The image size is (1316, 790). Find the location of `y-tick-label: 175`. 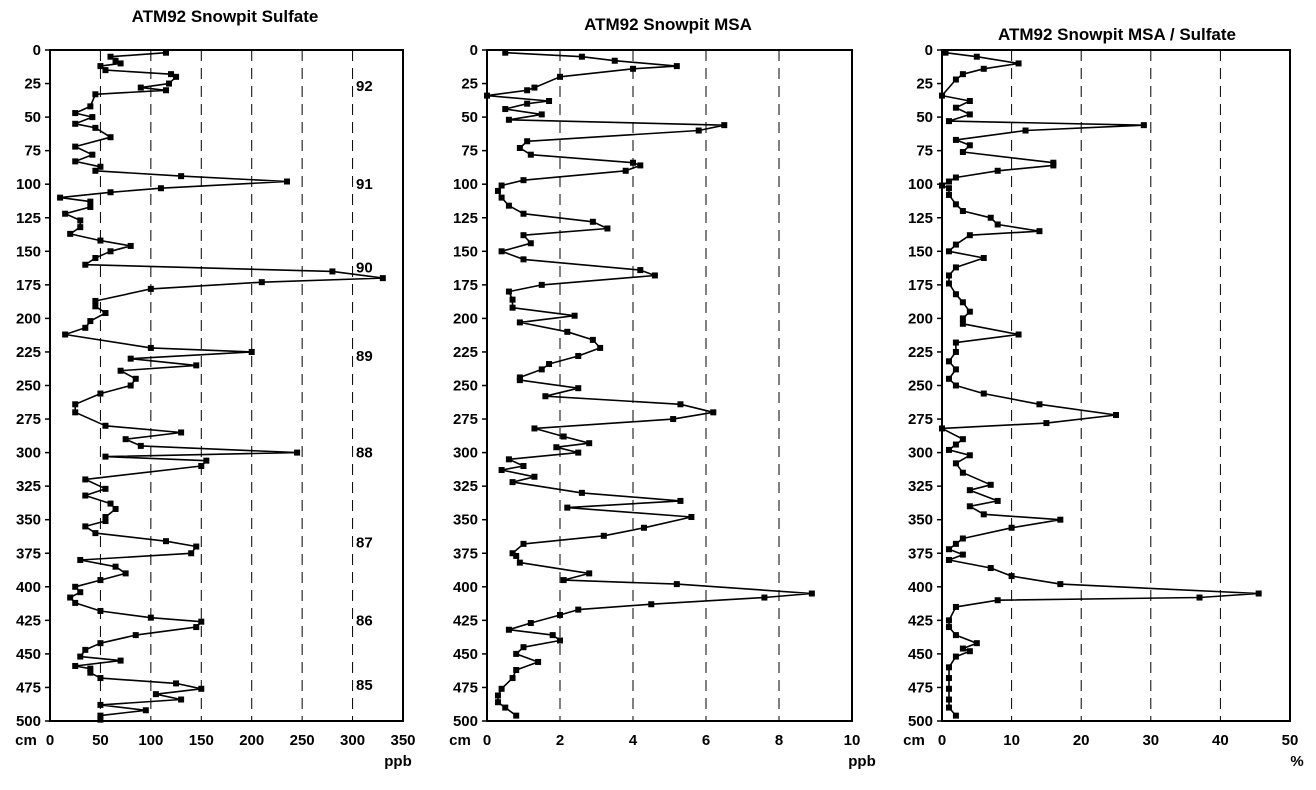

y-tick-label: 175 is located at coordinates (28, 285).